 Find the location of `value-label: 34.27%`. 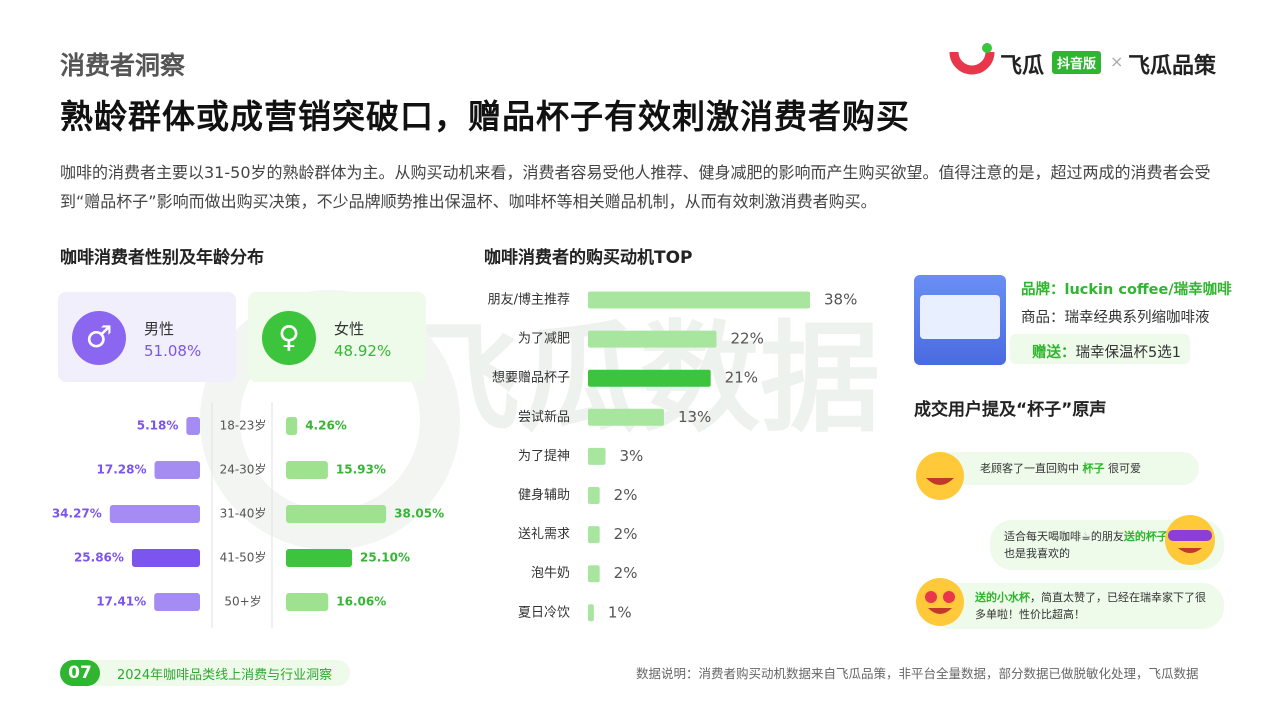

value-label: 34.27% is located at coordinates (77, 514).